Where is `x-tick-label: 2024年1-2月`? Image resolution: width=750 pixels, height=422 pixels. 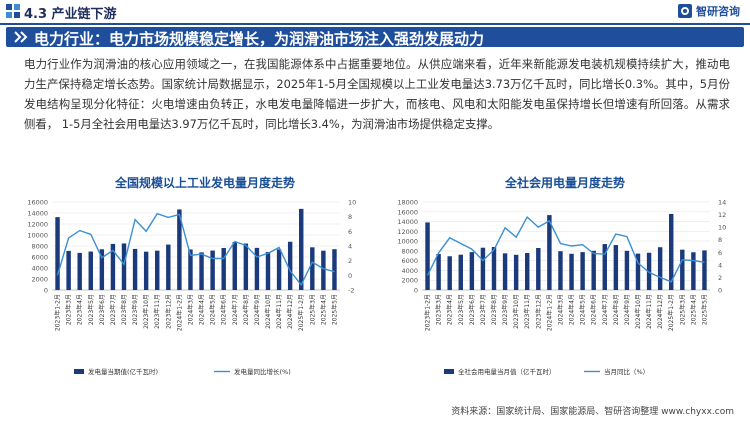 x-tick-label: 2024年1-2月 is located at coordinates (549, 312).